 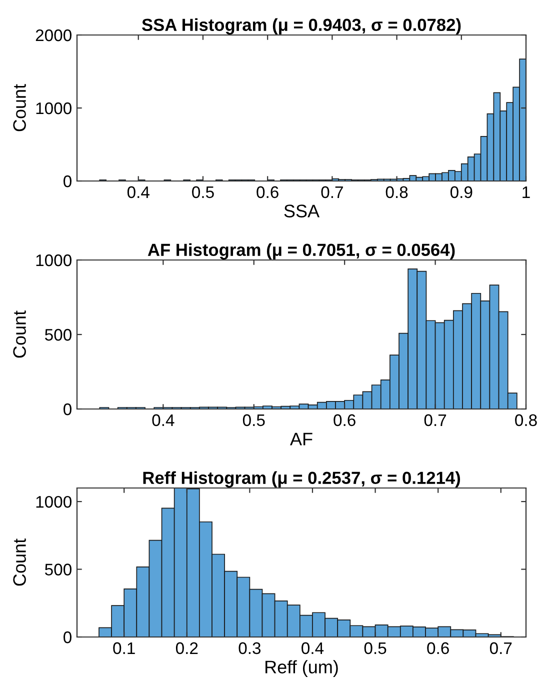 I want to click on x-axis-title: SSA, so click(x=302, y=211).